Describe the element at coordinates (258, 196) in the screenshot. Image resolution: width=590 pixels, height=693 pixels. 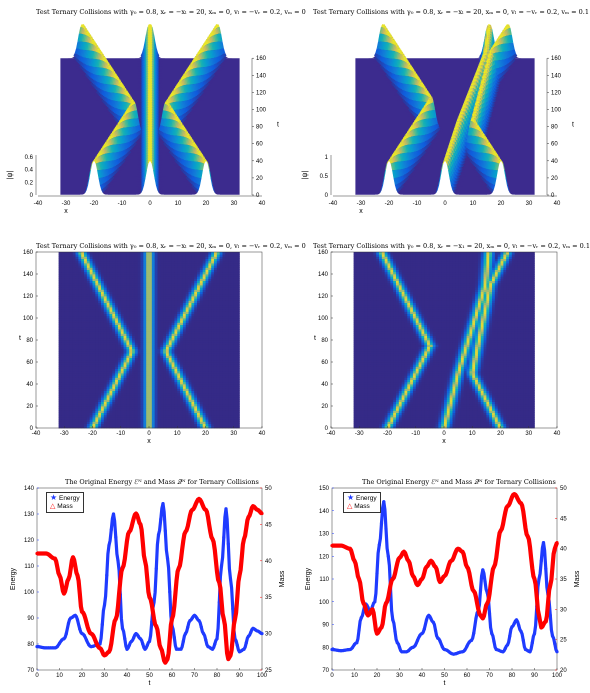
I see `t-tick-label: 0` at that location.